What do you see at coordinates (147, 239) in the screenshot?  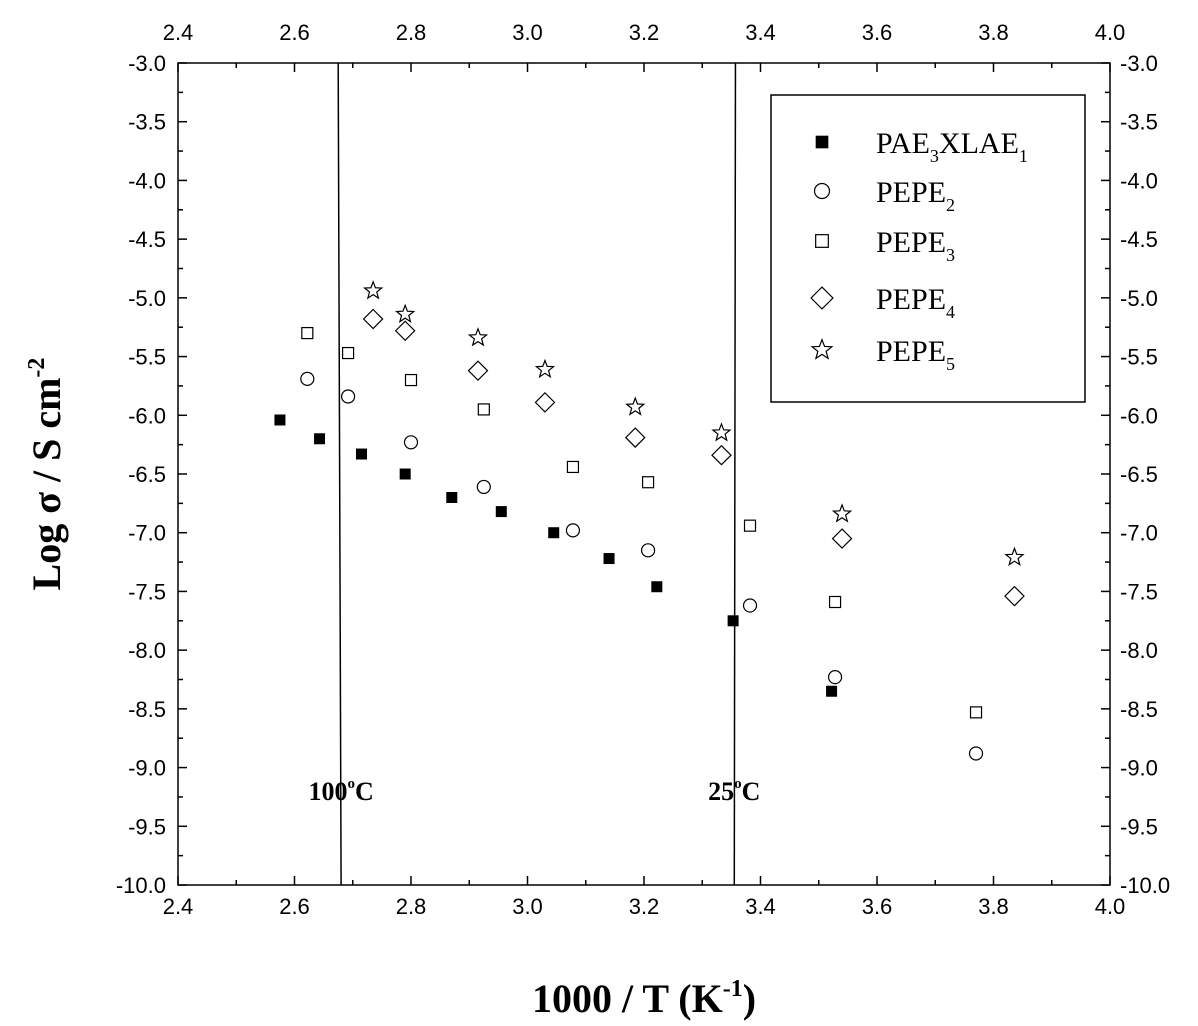 I see `y-tick-label-left: -4.5` at bounding box center [147, 239].